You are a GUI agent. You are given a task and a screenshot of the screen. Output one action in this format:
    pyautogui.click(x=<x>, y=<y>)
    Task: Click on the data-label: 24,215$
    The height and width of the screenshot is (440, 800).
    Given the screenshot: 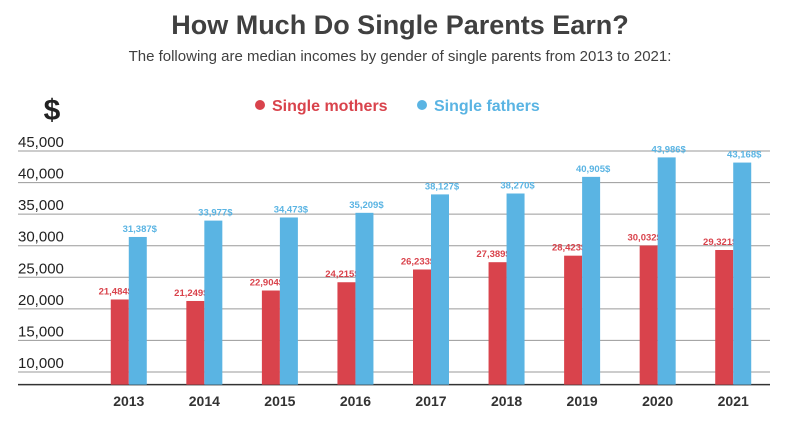 What is the action you would take?
    pyautogui.click(x=342, y=274)
    